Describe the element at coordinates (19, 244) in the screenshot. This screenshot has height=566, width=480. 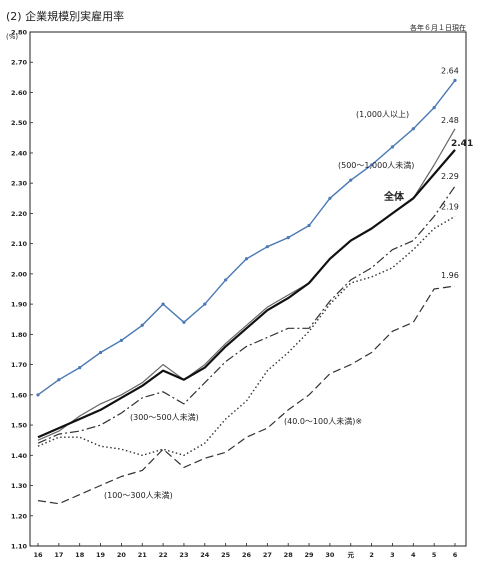
I see `y-tick-label: 2.10` at that location.